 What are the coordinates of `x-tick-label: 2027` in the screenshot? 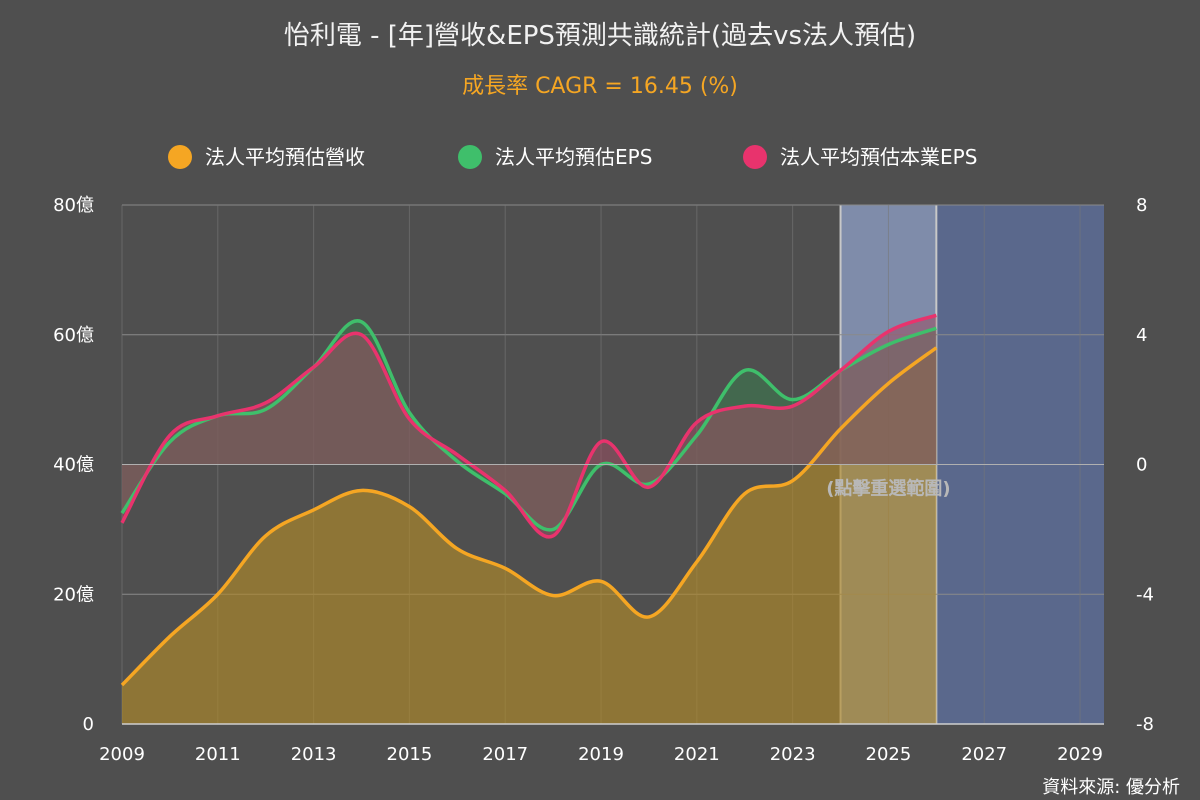 It's located at (984, 754).